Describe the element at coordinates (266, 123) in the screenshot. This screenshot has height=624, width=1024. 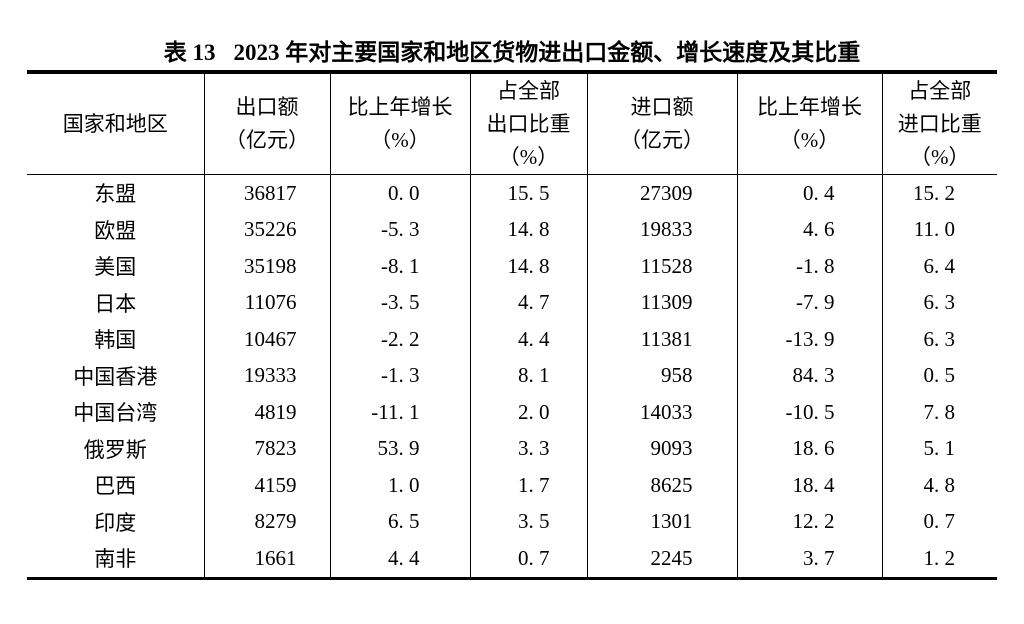
I see `col-header-export-value: 出口额 （亿元）` at that location.